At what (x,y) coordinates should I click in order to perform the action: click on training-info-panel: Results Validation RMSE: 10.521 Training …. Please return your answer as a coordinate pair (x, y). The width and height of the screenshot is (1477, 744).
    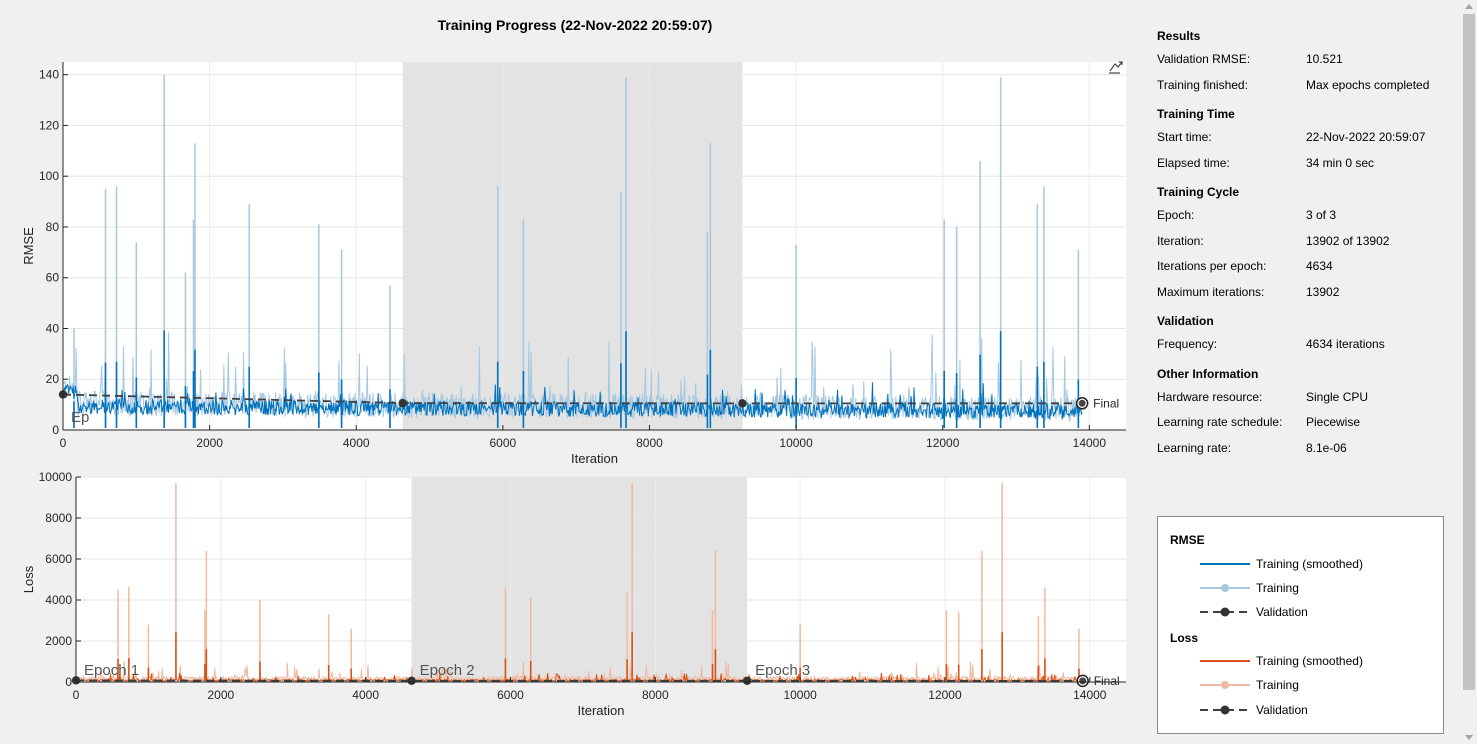
    Looking at the image, I should click on (1307, 240).